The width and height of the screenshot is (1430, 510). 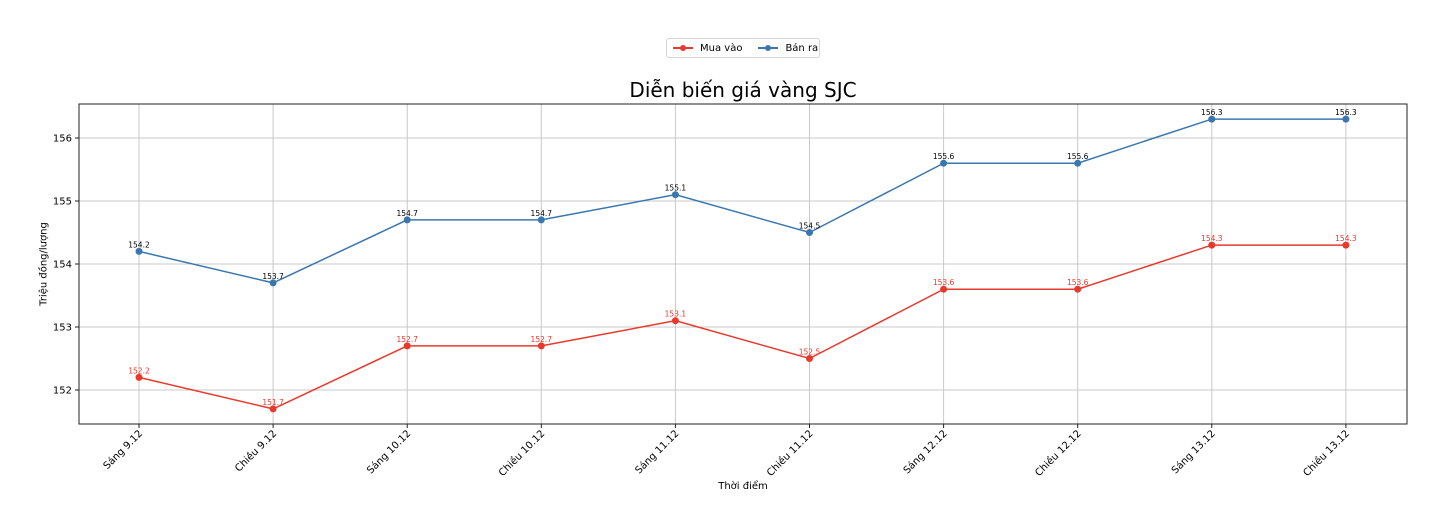 I want to click on x-tick-label: Chiều 11.12, so click(x=789, y=453).